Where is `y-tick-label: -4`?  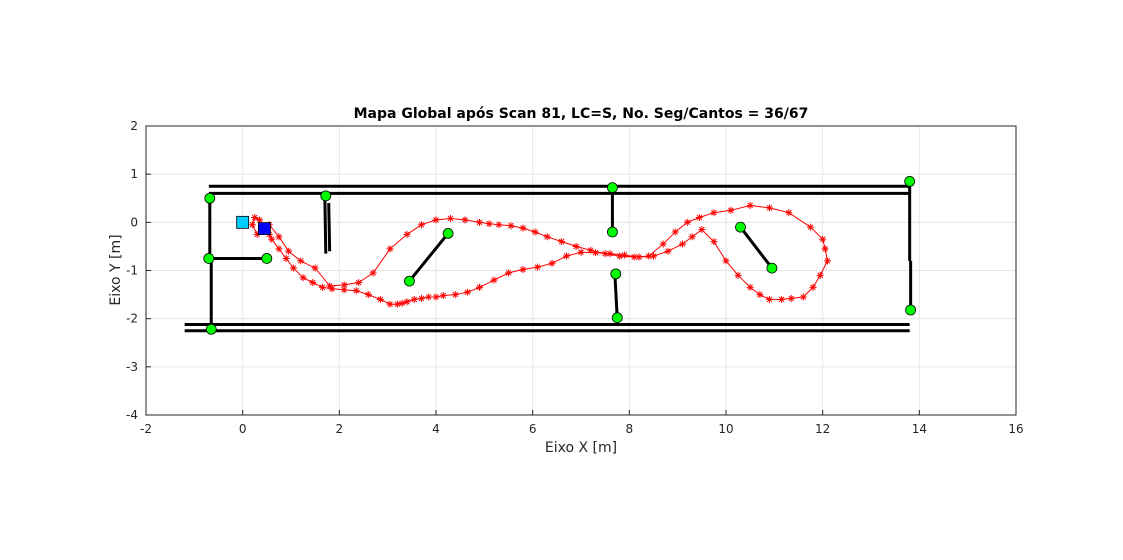 y-tick-label: -4 is located at coordinates (132, 415).